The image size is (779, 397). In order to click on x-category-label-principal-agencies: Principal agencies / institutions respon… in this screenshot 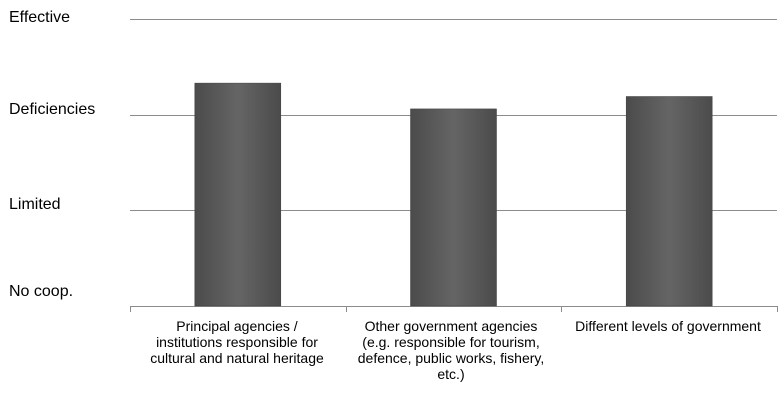, I will do `click(237, 342)`.